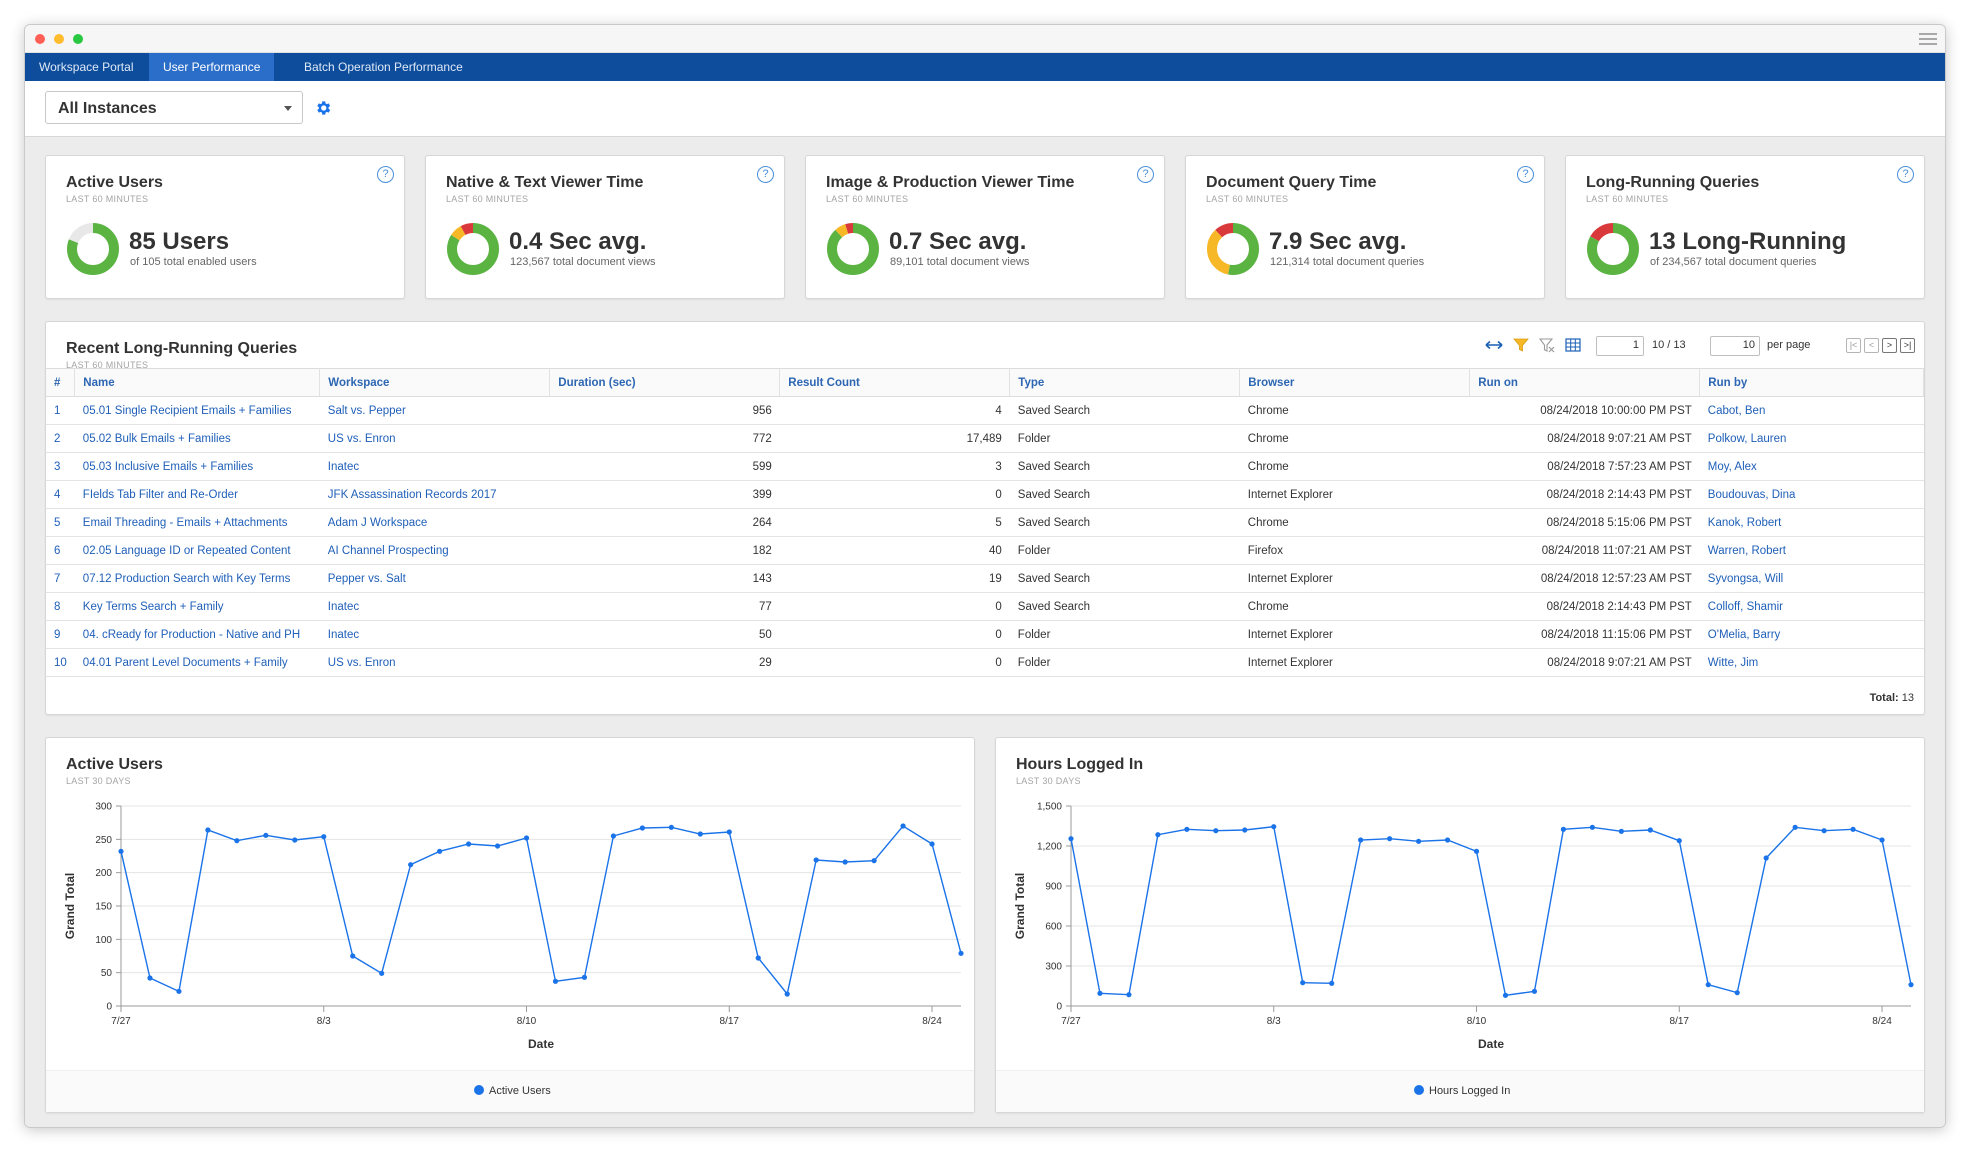 The height and width of the screenshot is (1151, 1968). What do you see at coordinates (1521, 345) in the screenshot?
I see `filter-icon` at bounding box center [1521, 345].